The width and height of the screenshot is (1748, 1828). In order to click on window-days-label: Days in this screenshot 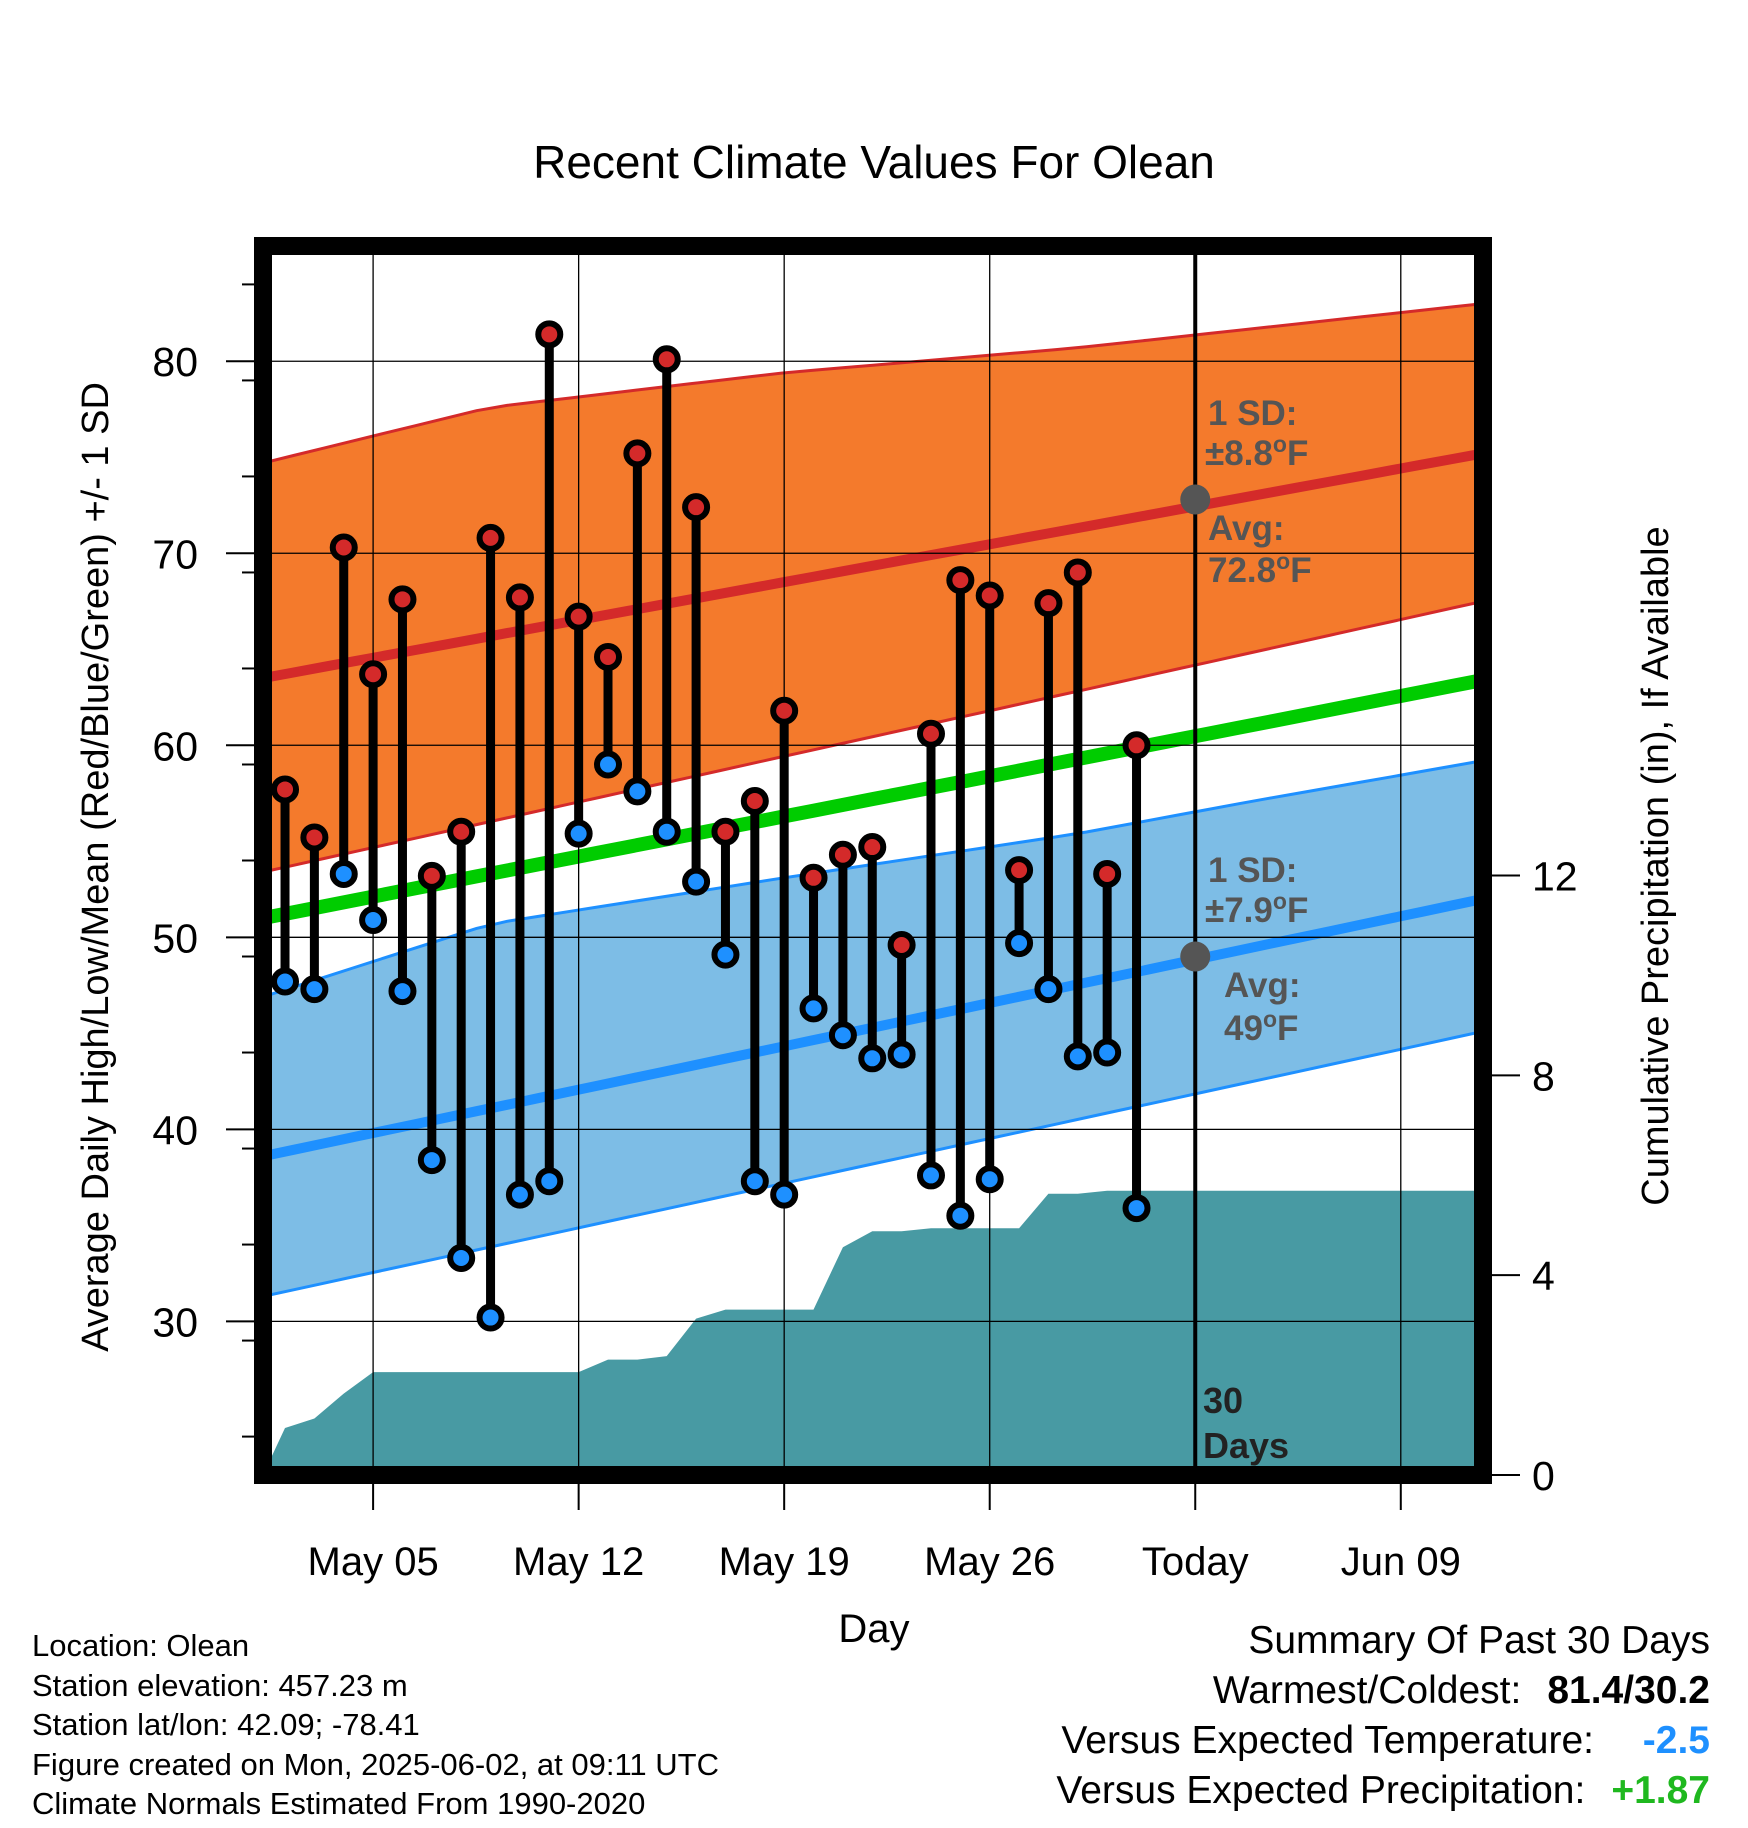, I will do `click(1246, 1445)`.